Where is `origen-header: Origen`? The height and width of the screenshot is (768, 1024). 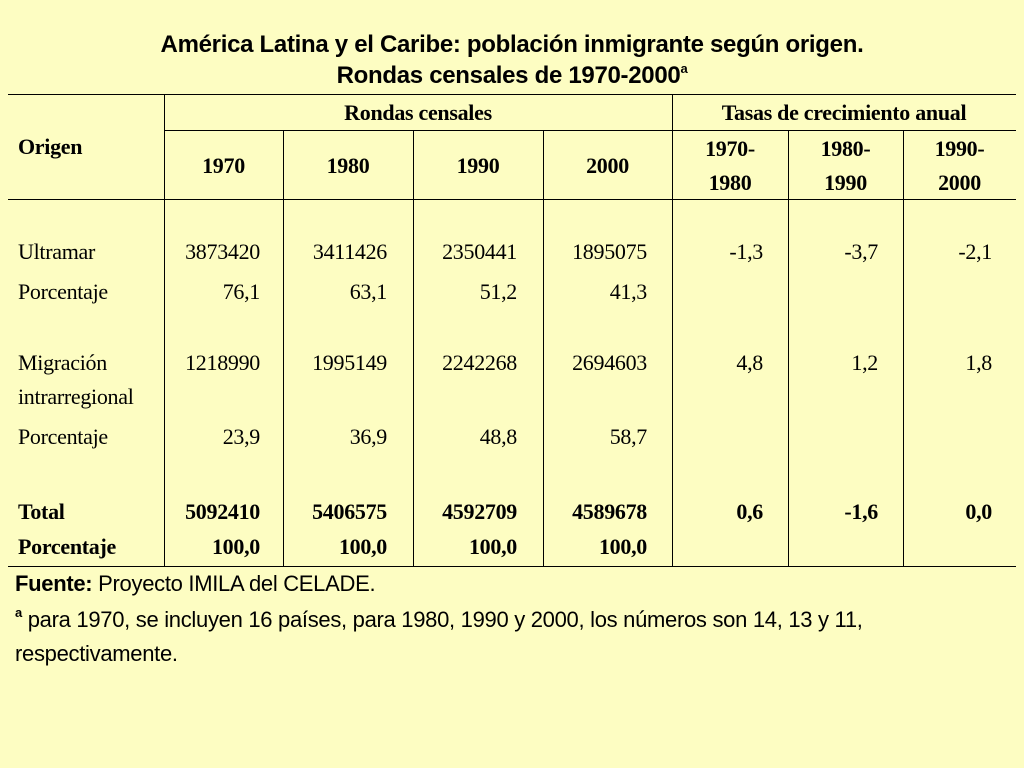 origen-header: Origen is located at coordinates (50, 146).